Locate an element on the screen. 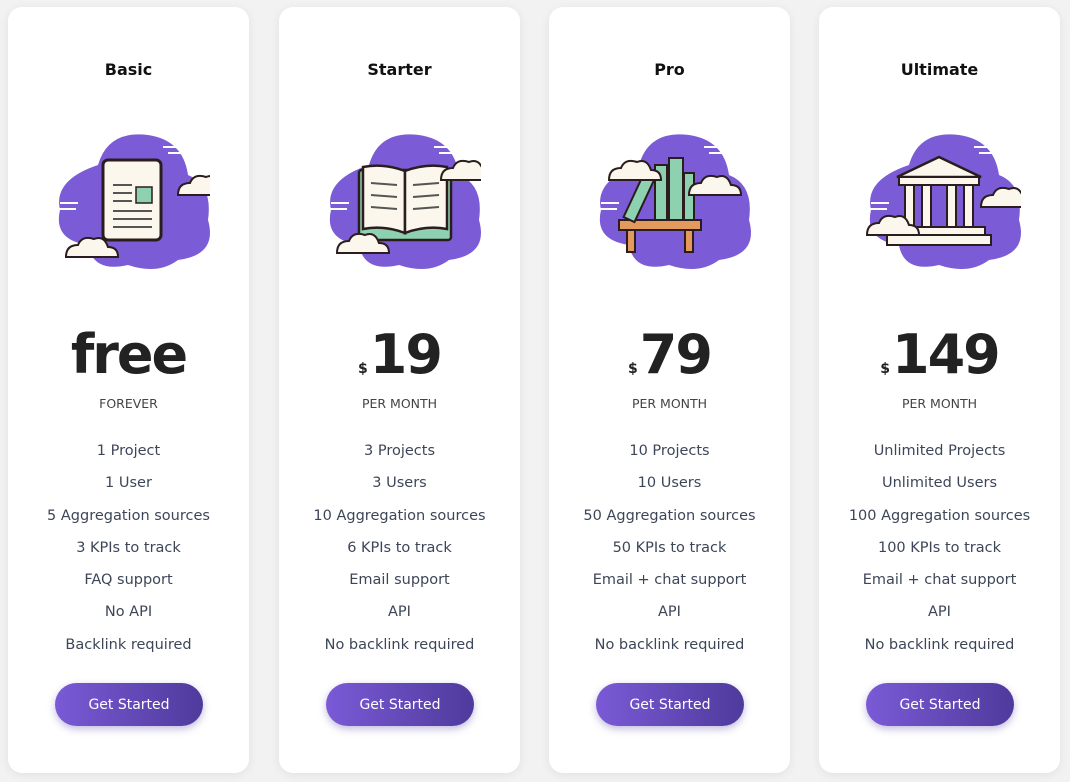 This screenshot has height=782, width=1070. feature-item: 3 Users is located at coordinates (399, 483).